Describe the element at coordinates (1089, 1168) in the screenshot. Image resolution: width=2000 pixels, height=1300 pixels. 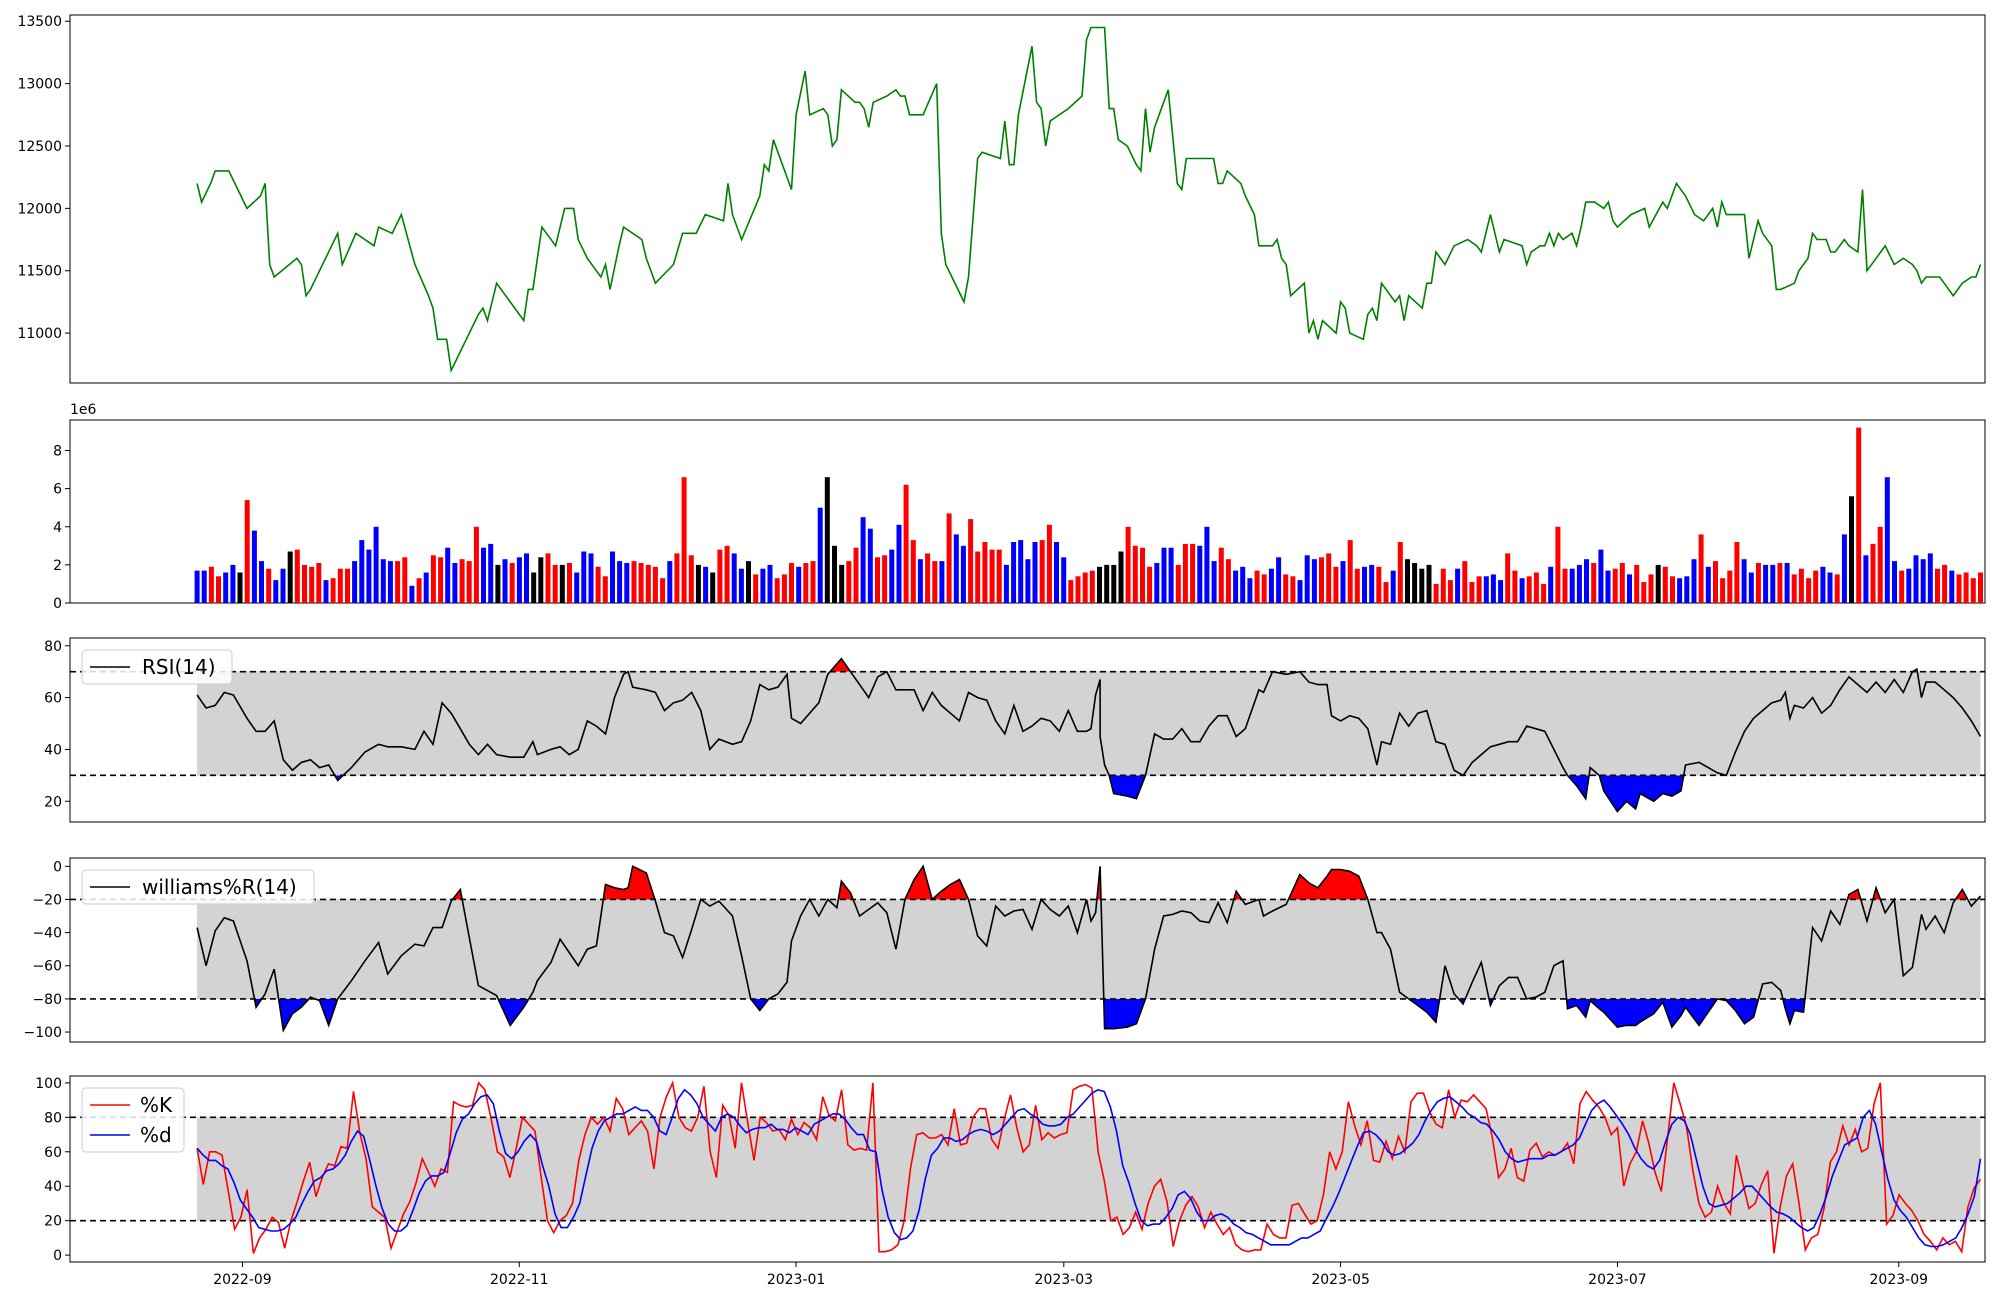
I see `stoch-d-line` at that location.